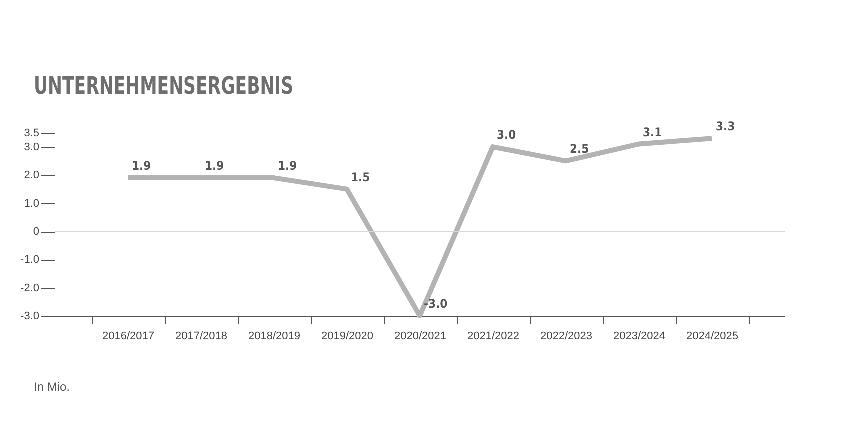 The width and height of the screenshot is (848, 424). What do you see at coordinates (52, 387) in the screenshot?
I see `text: In Mio.` at bounding box center [52, 387].